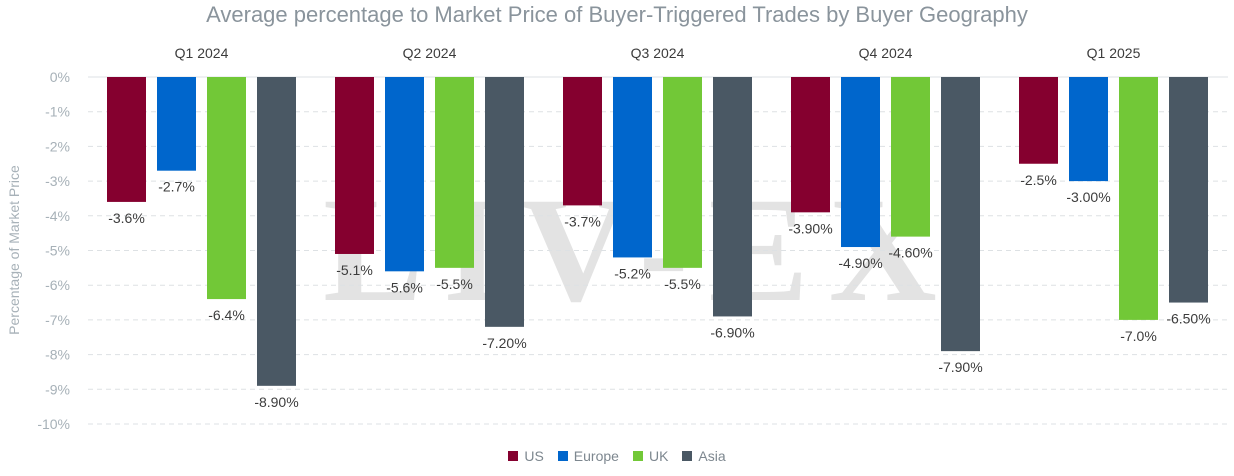 This screenshot has height=476, width=1234. I want to click on data-label: -6.90%, so click(732, 332).